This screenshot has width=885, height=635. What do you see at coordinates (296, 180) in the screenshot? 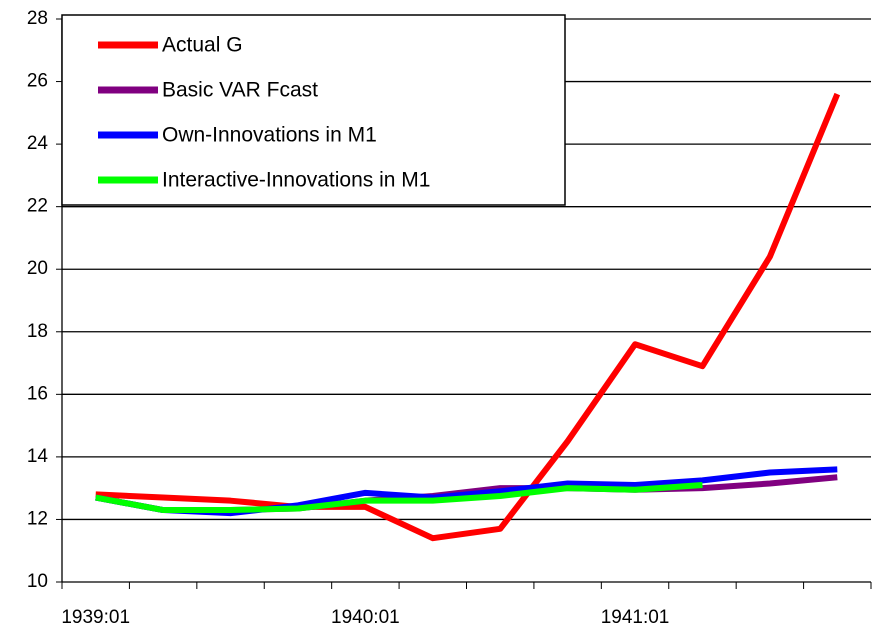
I see `legend-label: Interactive-Innovations in M1` at bounding box center [296, 180].